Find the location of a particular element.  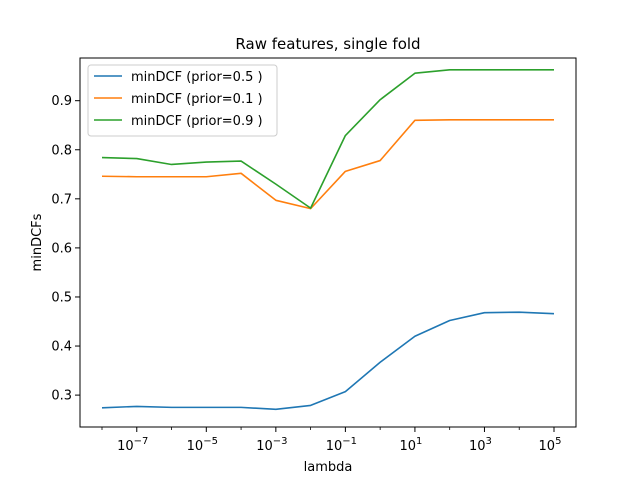

legend-entry-label: minDCF (prior=0.1 ) is located at coordinates (197, 99).